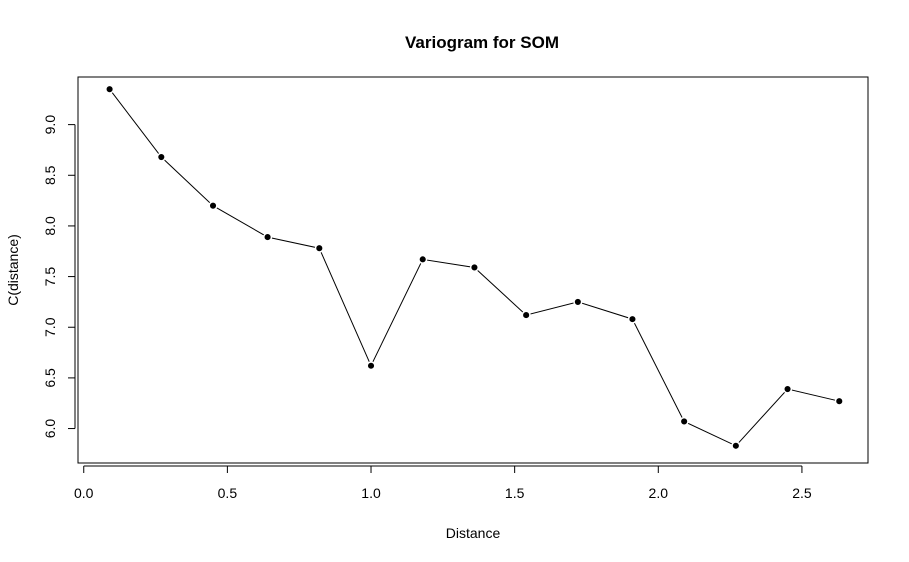 The width and height of the screenshot is (909, 562). I want to click on x-tick-label: 1.5, so click(515, 493).